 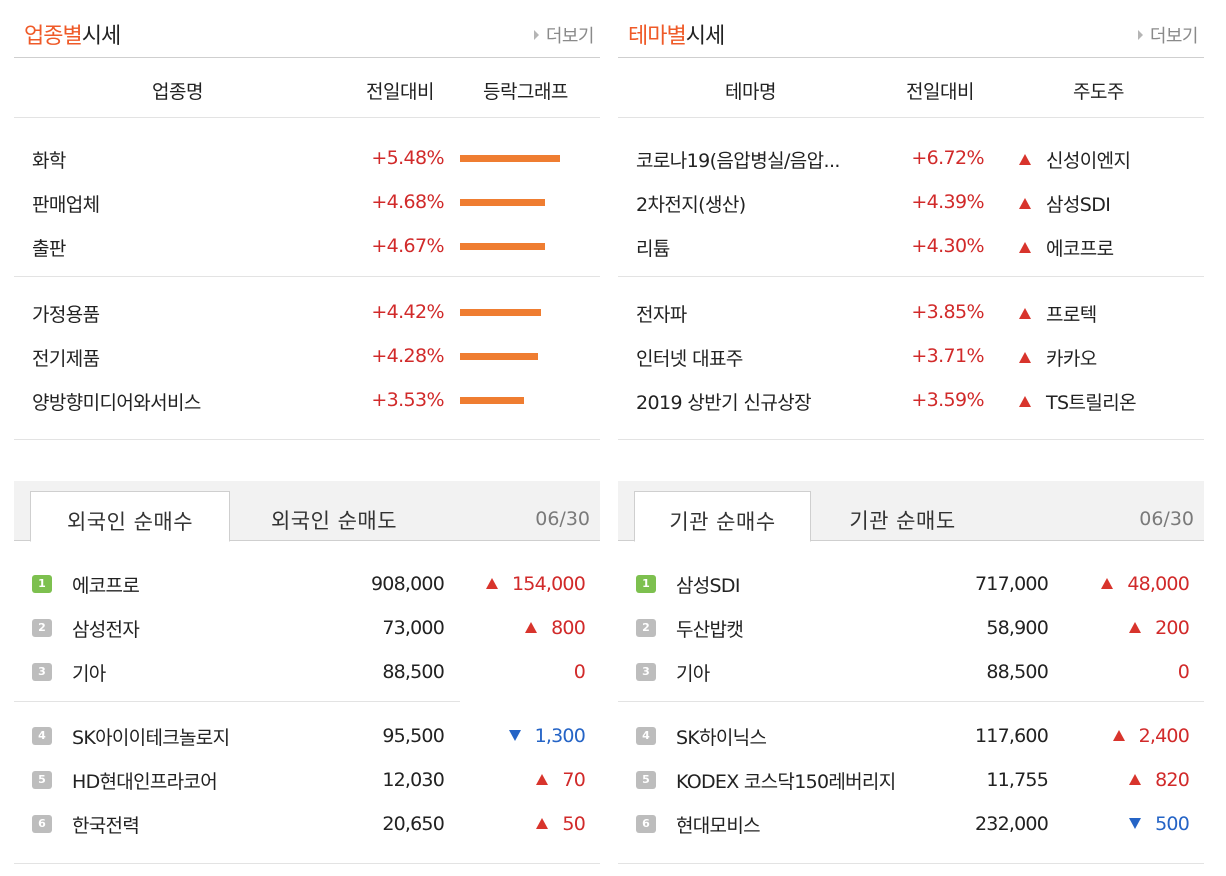 I want to click on sector-row: 전기제품 +4.28%, so click(x=307, y=356).